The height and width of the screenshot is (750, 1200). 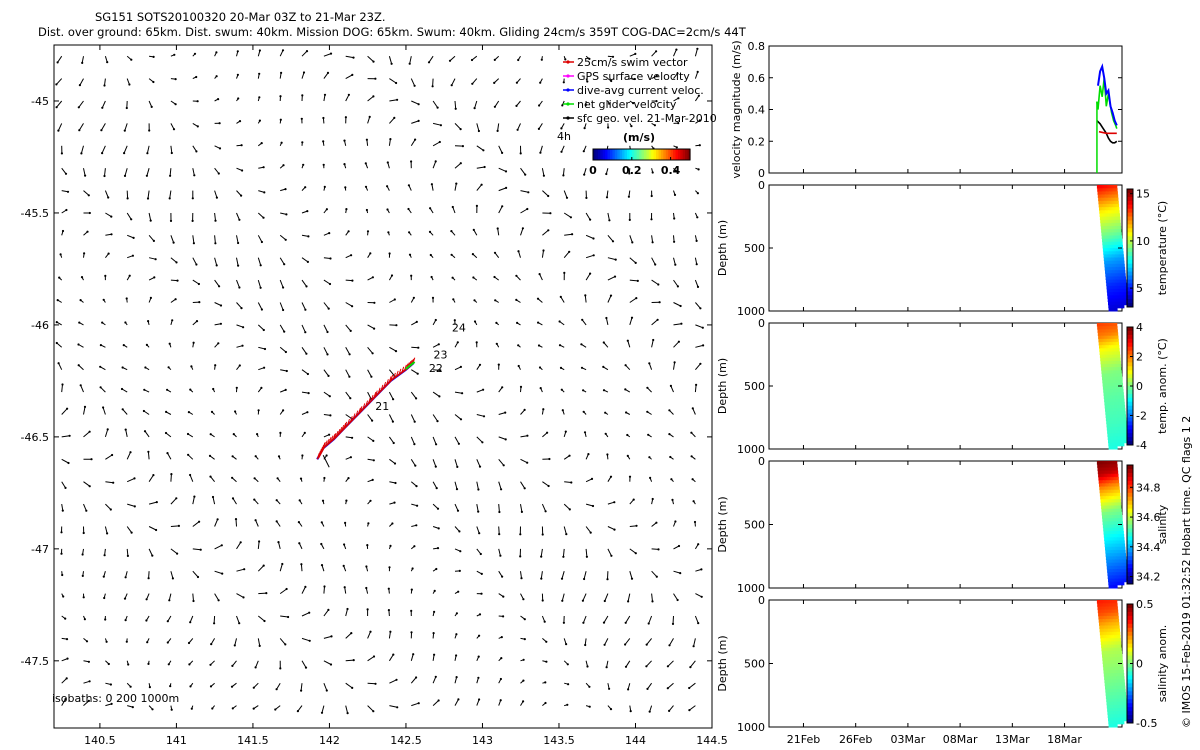 What do you see at coordinates (1146, 723) in the screenshot?
I see `sal_anom-cbar-tick-label: -0.5` at bounding box center [1146, 723].